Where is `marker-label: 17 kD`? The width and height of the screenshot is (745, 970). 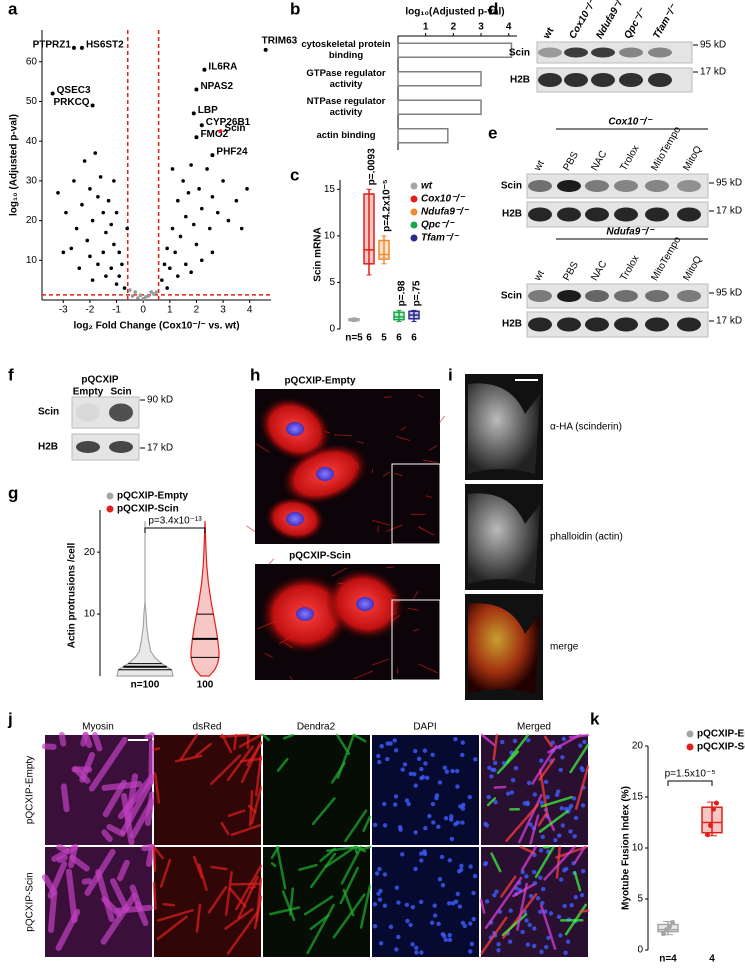 marker-label: 17 kD is located at coordinates (713, 72).